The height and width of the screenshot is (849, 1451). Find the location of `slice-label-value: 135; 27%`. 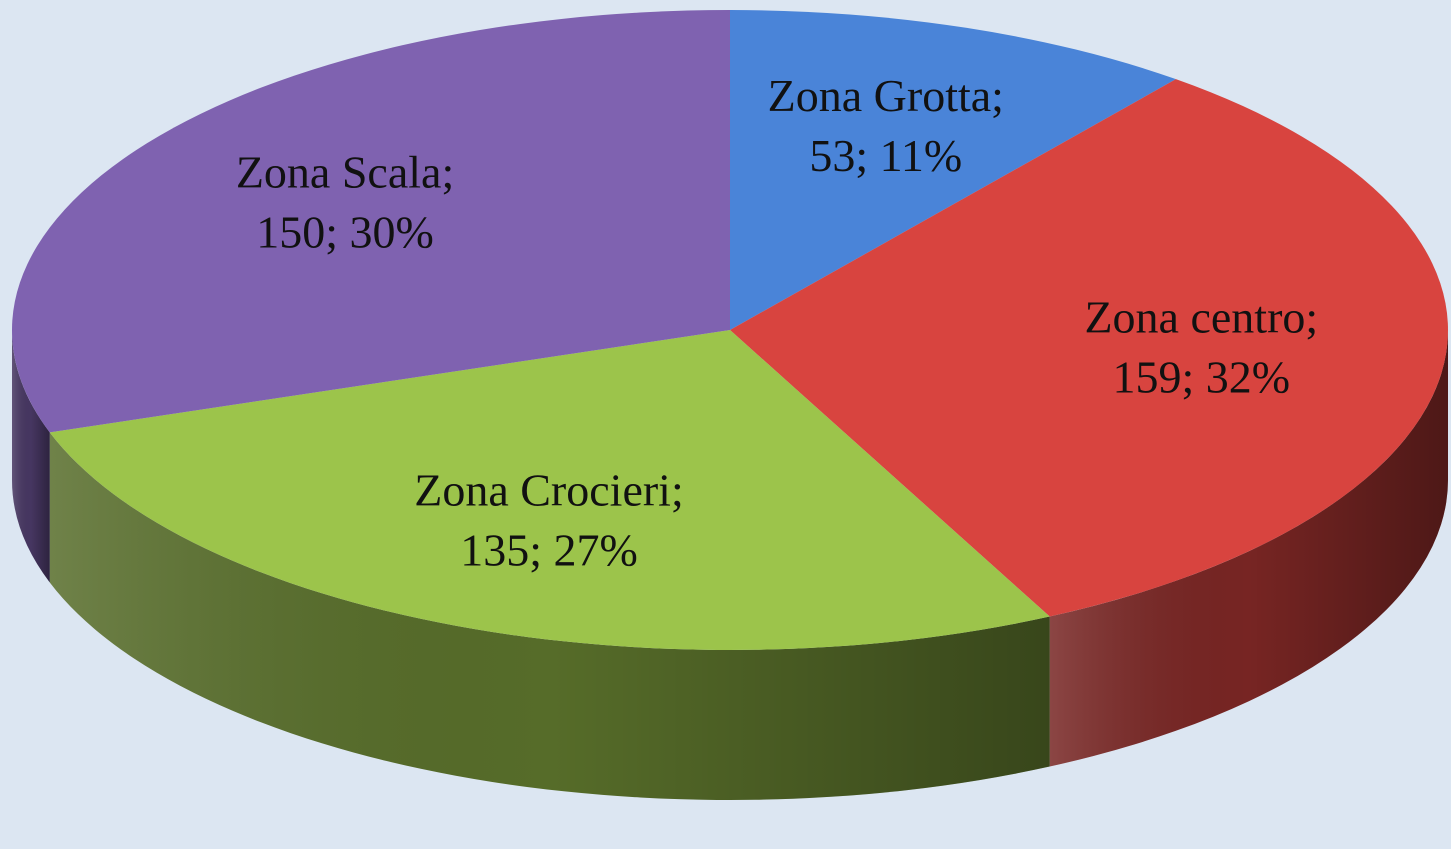

slice-label-value: 135; 27% is located at coordinates (549, 550).